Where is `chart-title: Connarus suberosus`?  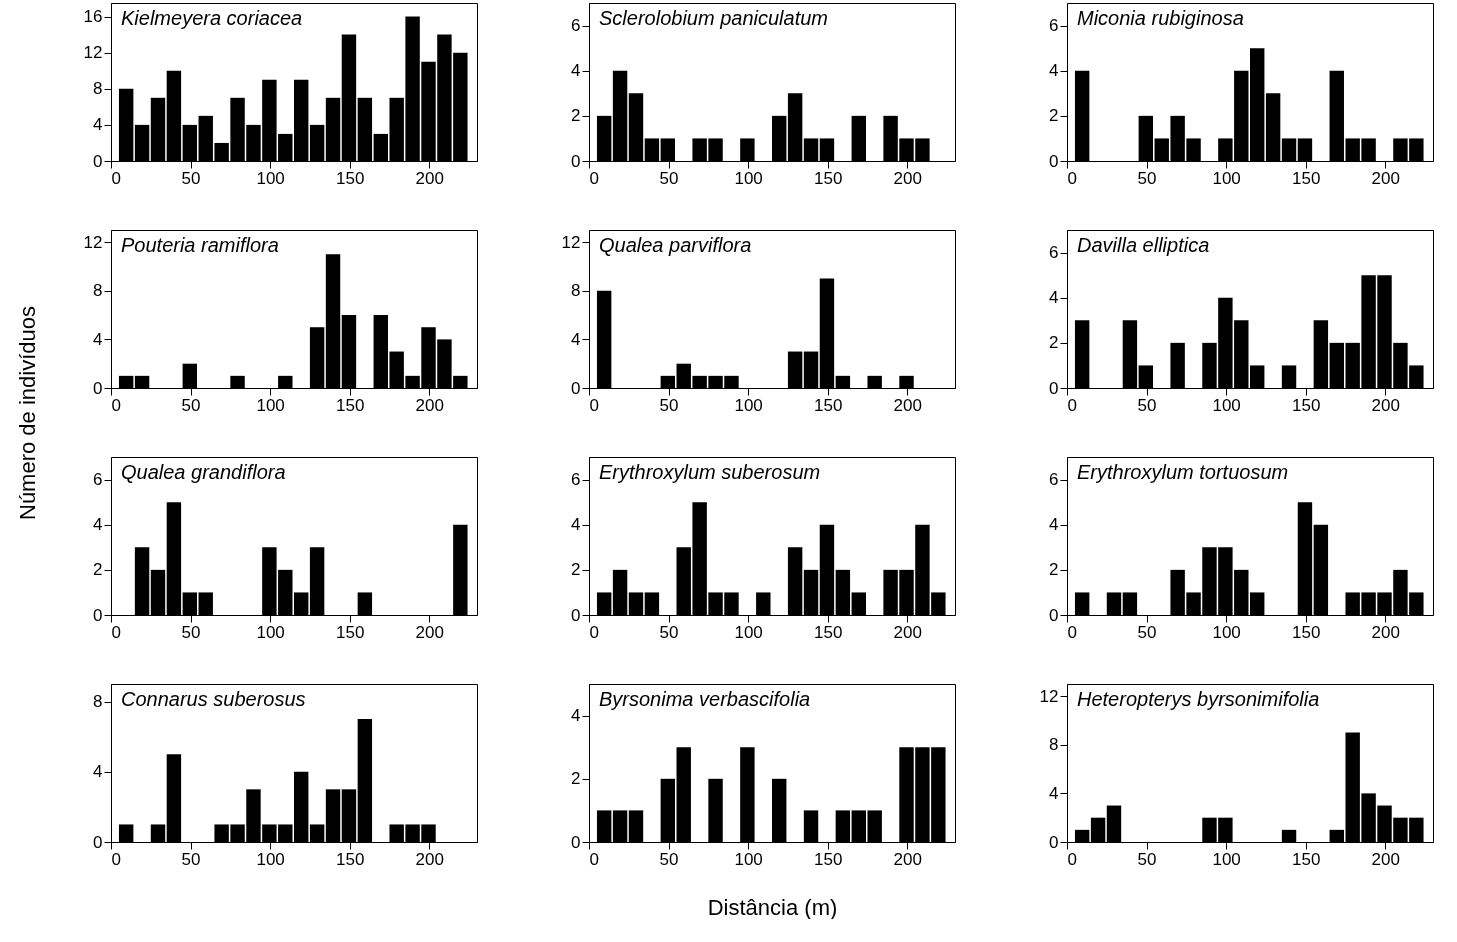 chart-title: Connarus suberosus is located at coordinates (213, 699).